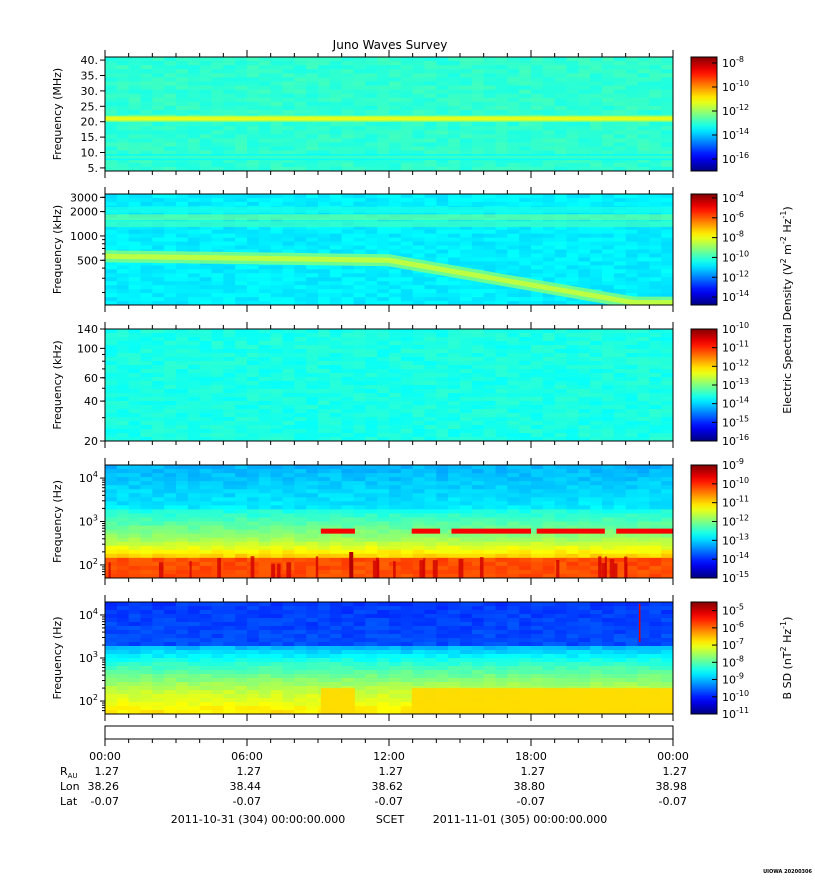 The width and height of the screenshot is (815, 880). What do you see at coordinates (90, 153) in the screenshot?
I see `ytick-label: 10.` at bounding box center [90, 153].